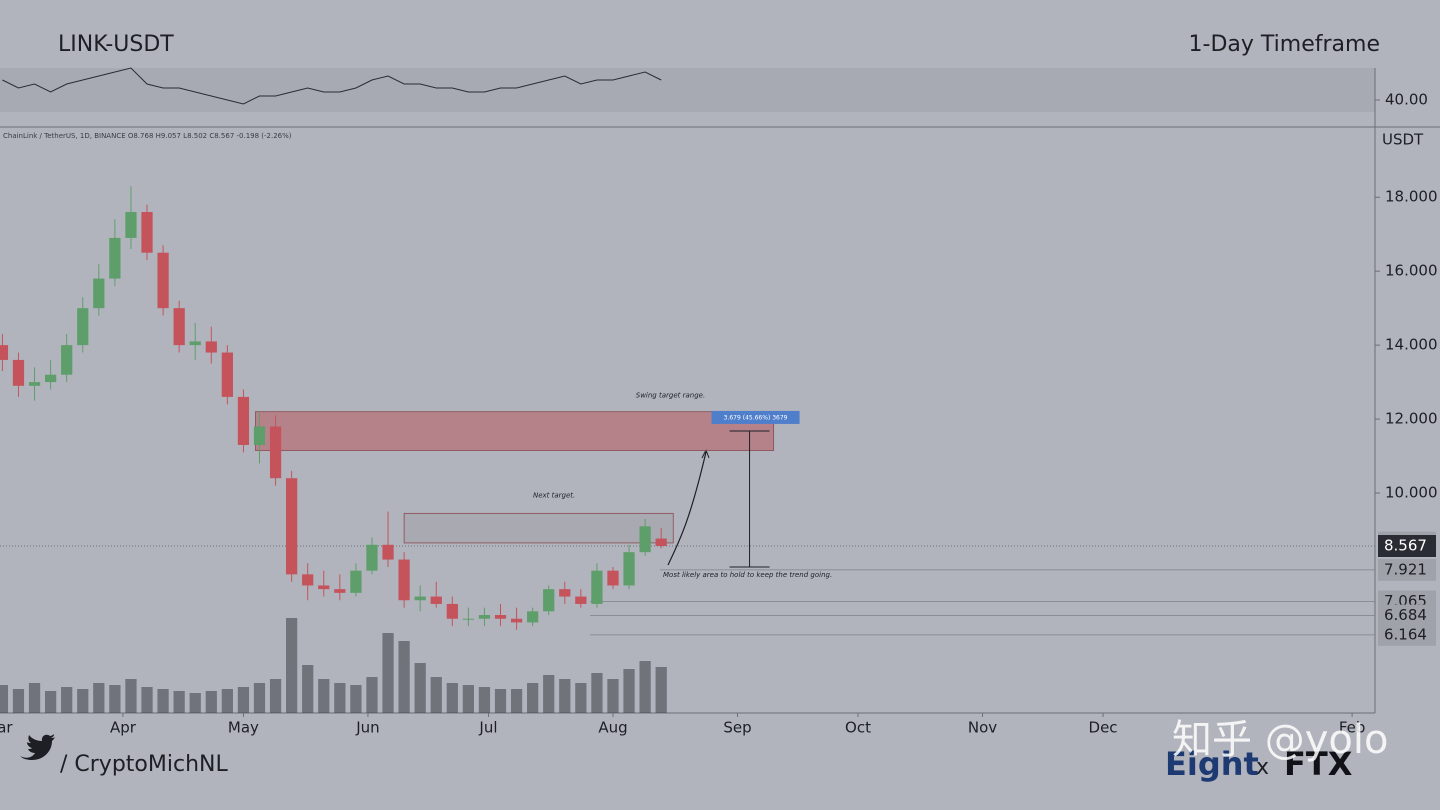 The height and width of the screenshot is (810, 1440). I want to click on twitter-icon, so click(37, 747).